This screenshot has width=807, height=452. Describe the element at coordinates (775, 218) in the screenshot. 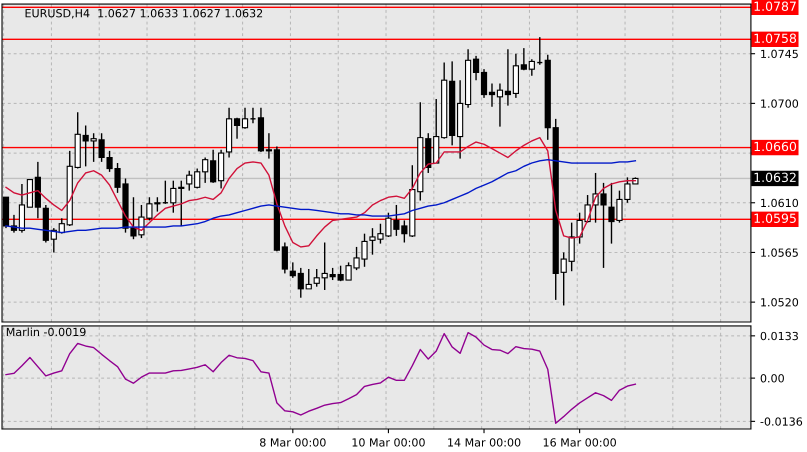

I see `ref-line-label: 1.0595` at that location.